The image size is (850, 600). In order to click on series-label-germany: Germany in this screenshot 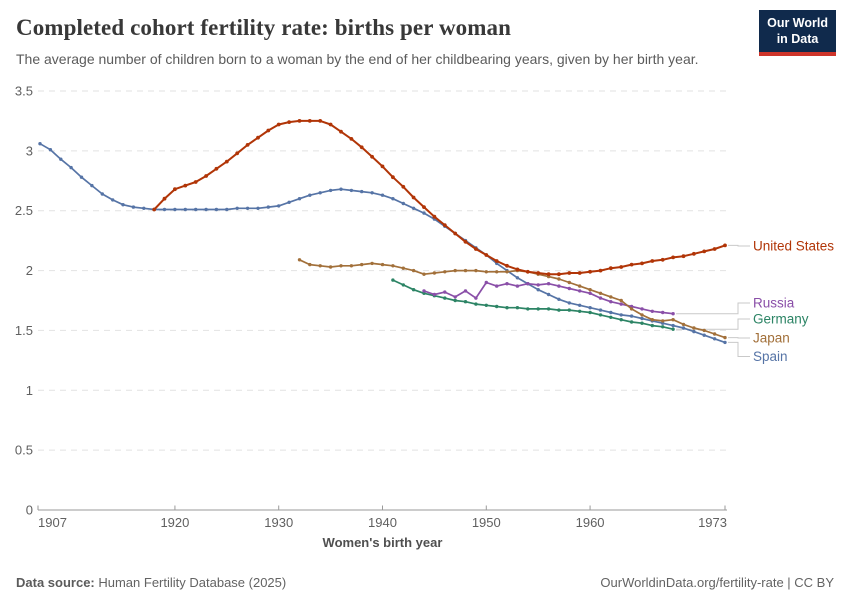, I will do `click(781, 319)`.